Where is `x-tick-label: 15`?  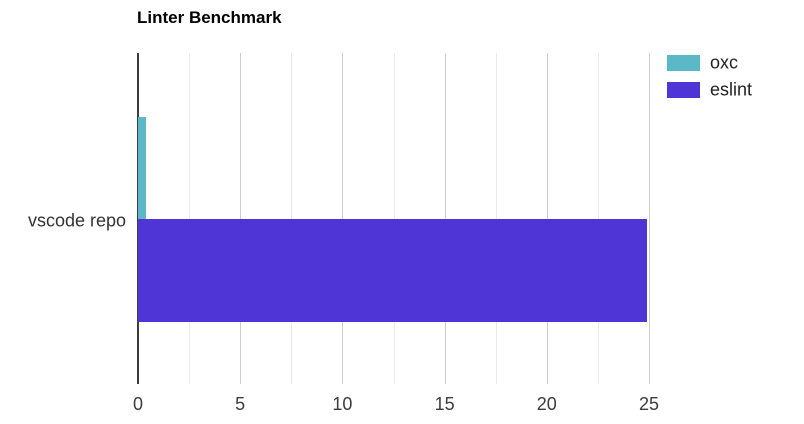
x-tick-label: 15 is located at coordinates (444, 404).